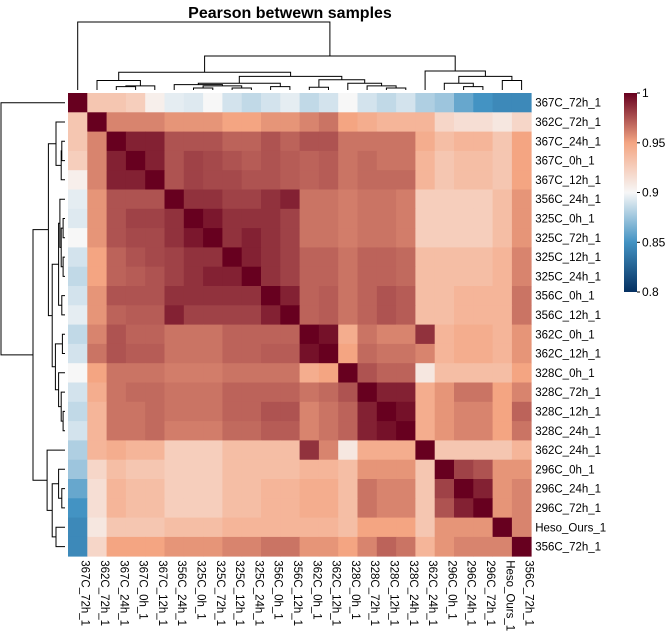 This screenshot has height=638, width=671. I want to click on colorbar-tick-label: 0.9, so click(650, 193).